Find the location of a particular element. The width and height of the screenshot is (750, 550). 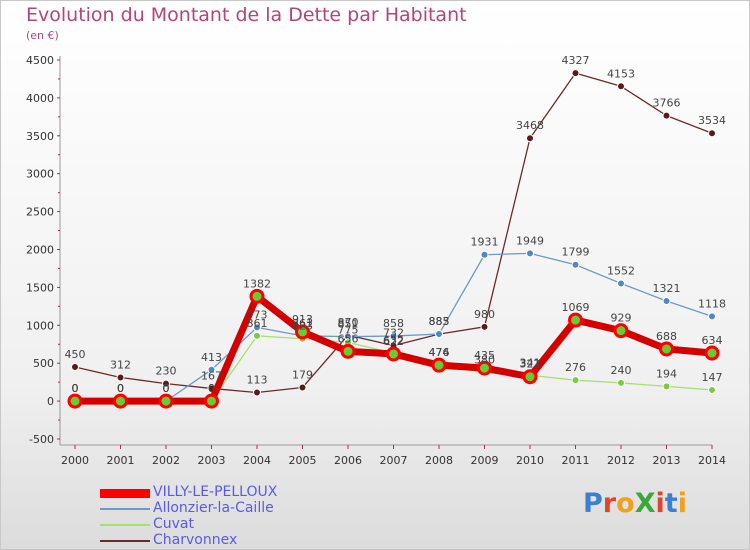

logo-letter: t is located at coordinates (671, 503).